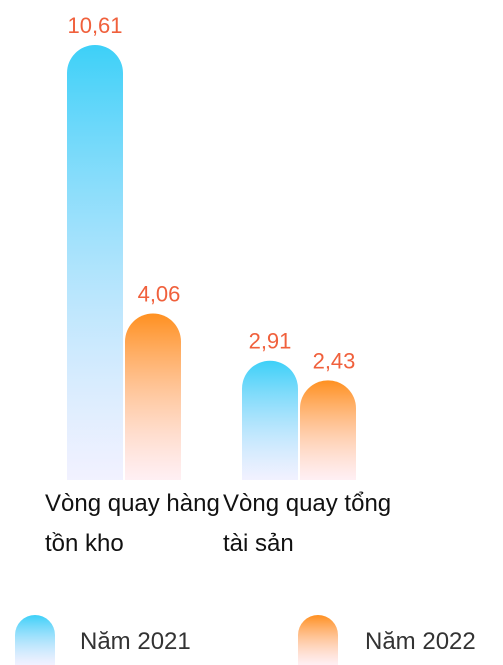 The width and height of the screenshot is (503, 665). I want to click on value-label: 2,43, so click(334, 360).